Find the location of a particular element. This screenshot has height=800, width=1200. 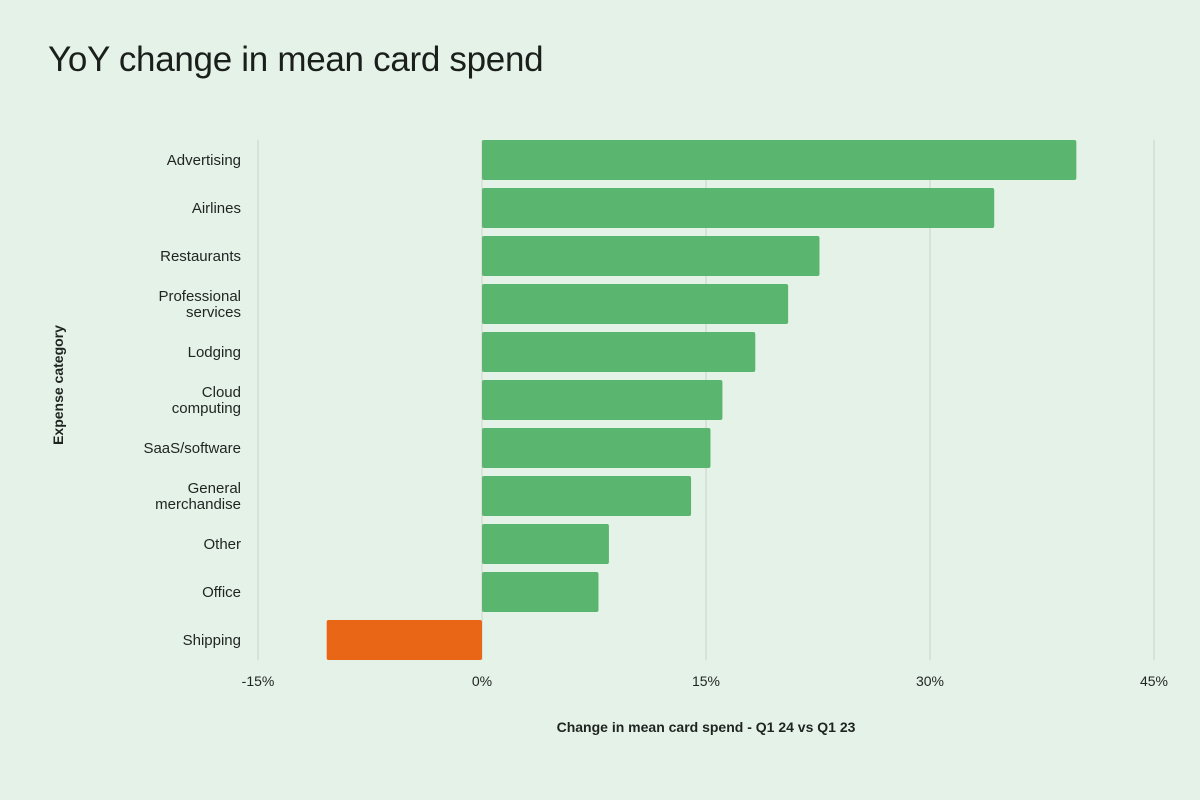

x-tick-label: -15% is located at coordinates (258, 681).